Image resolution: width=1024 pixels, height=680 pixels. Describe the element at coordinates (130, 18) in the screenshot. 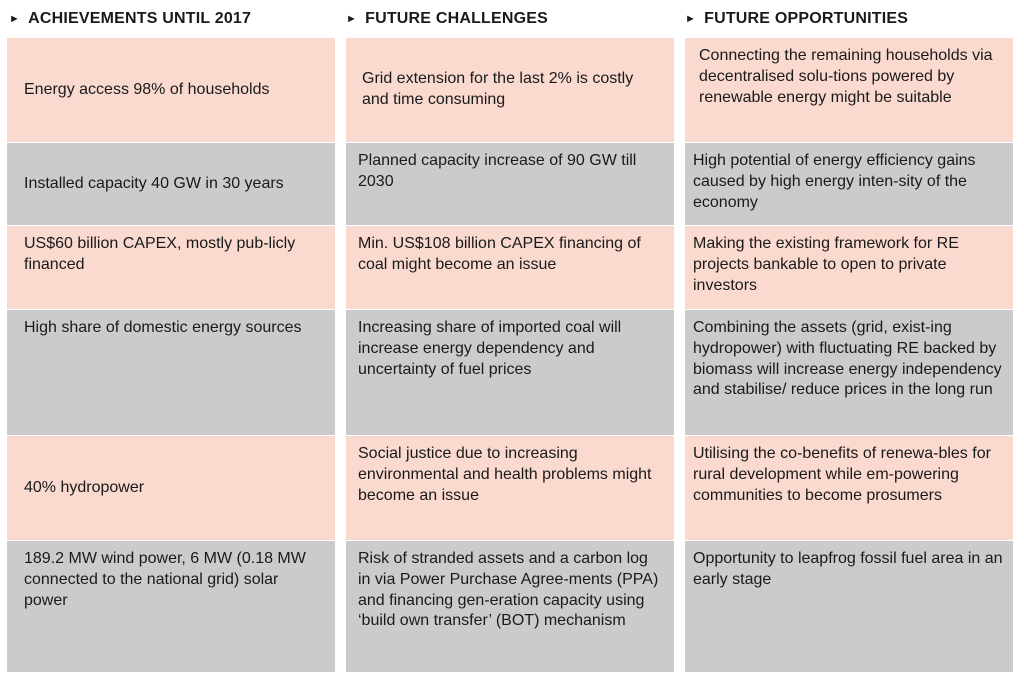

I see `column-header: ► ACHIEVEMENTS UNTIL 2017` at that location.